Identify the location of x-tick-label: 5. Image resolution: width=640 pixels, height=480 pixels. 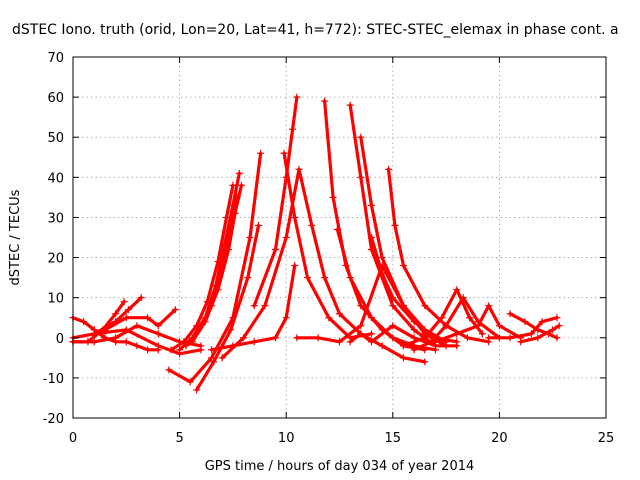
(179, 438).